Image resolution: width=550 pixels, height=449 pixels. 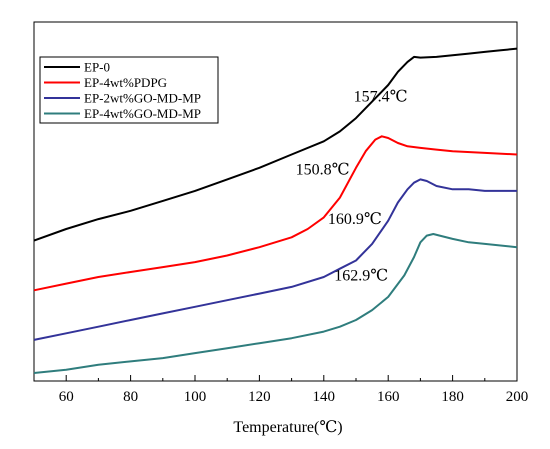 I want to click on x-tick-label: 180, so click(x=452, y=397).